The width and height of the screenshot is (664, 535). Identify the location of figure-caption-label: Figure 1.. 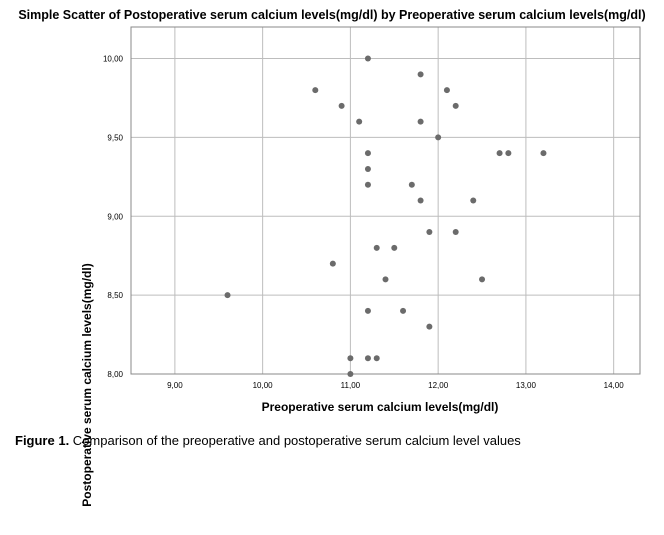
(42, 440).